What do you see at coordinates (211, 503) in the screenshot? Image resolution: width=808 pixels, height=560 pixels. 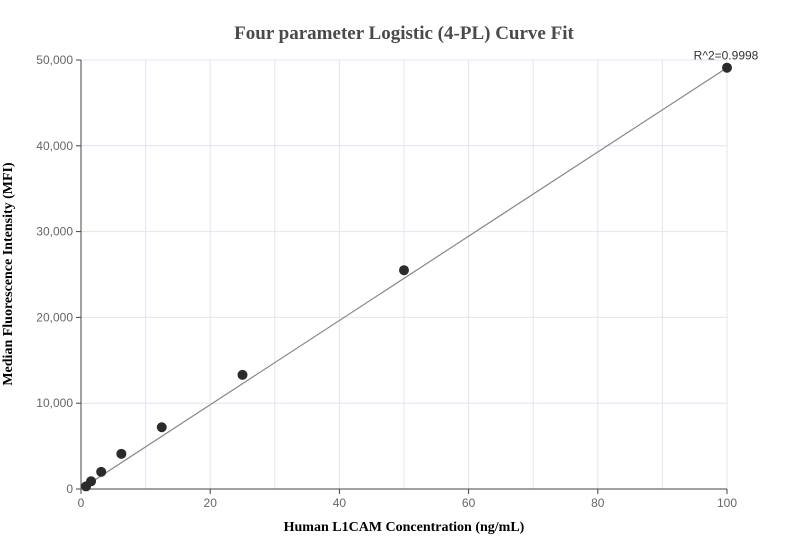 I see `x-tick-label: 20` at bounding box center [211, 503].